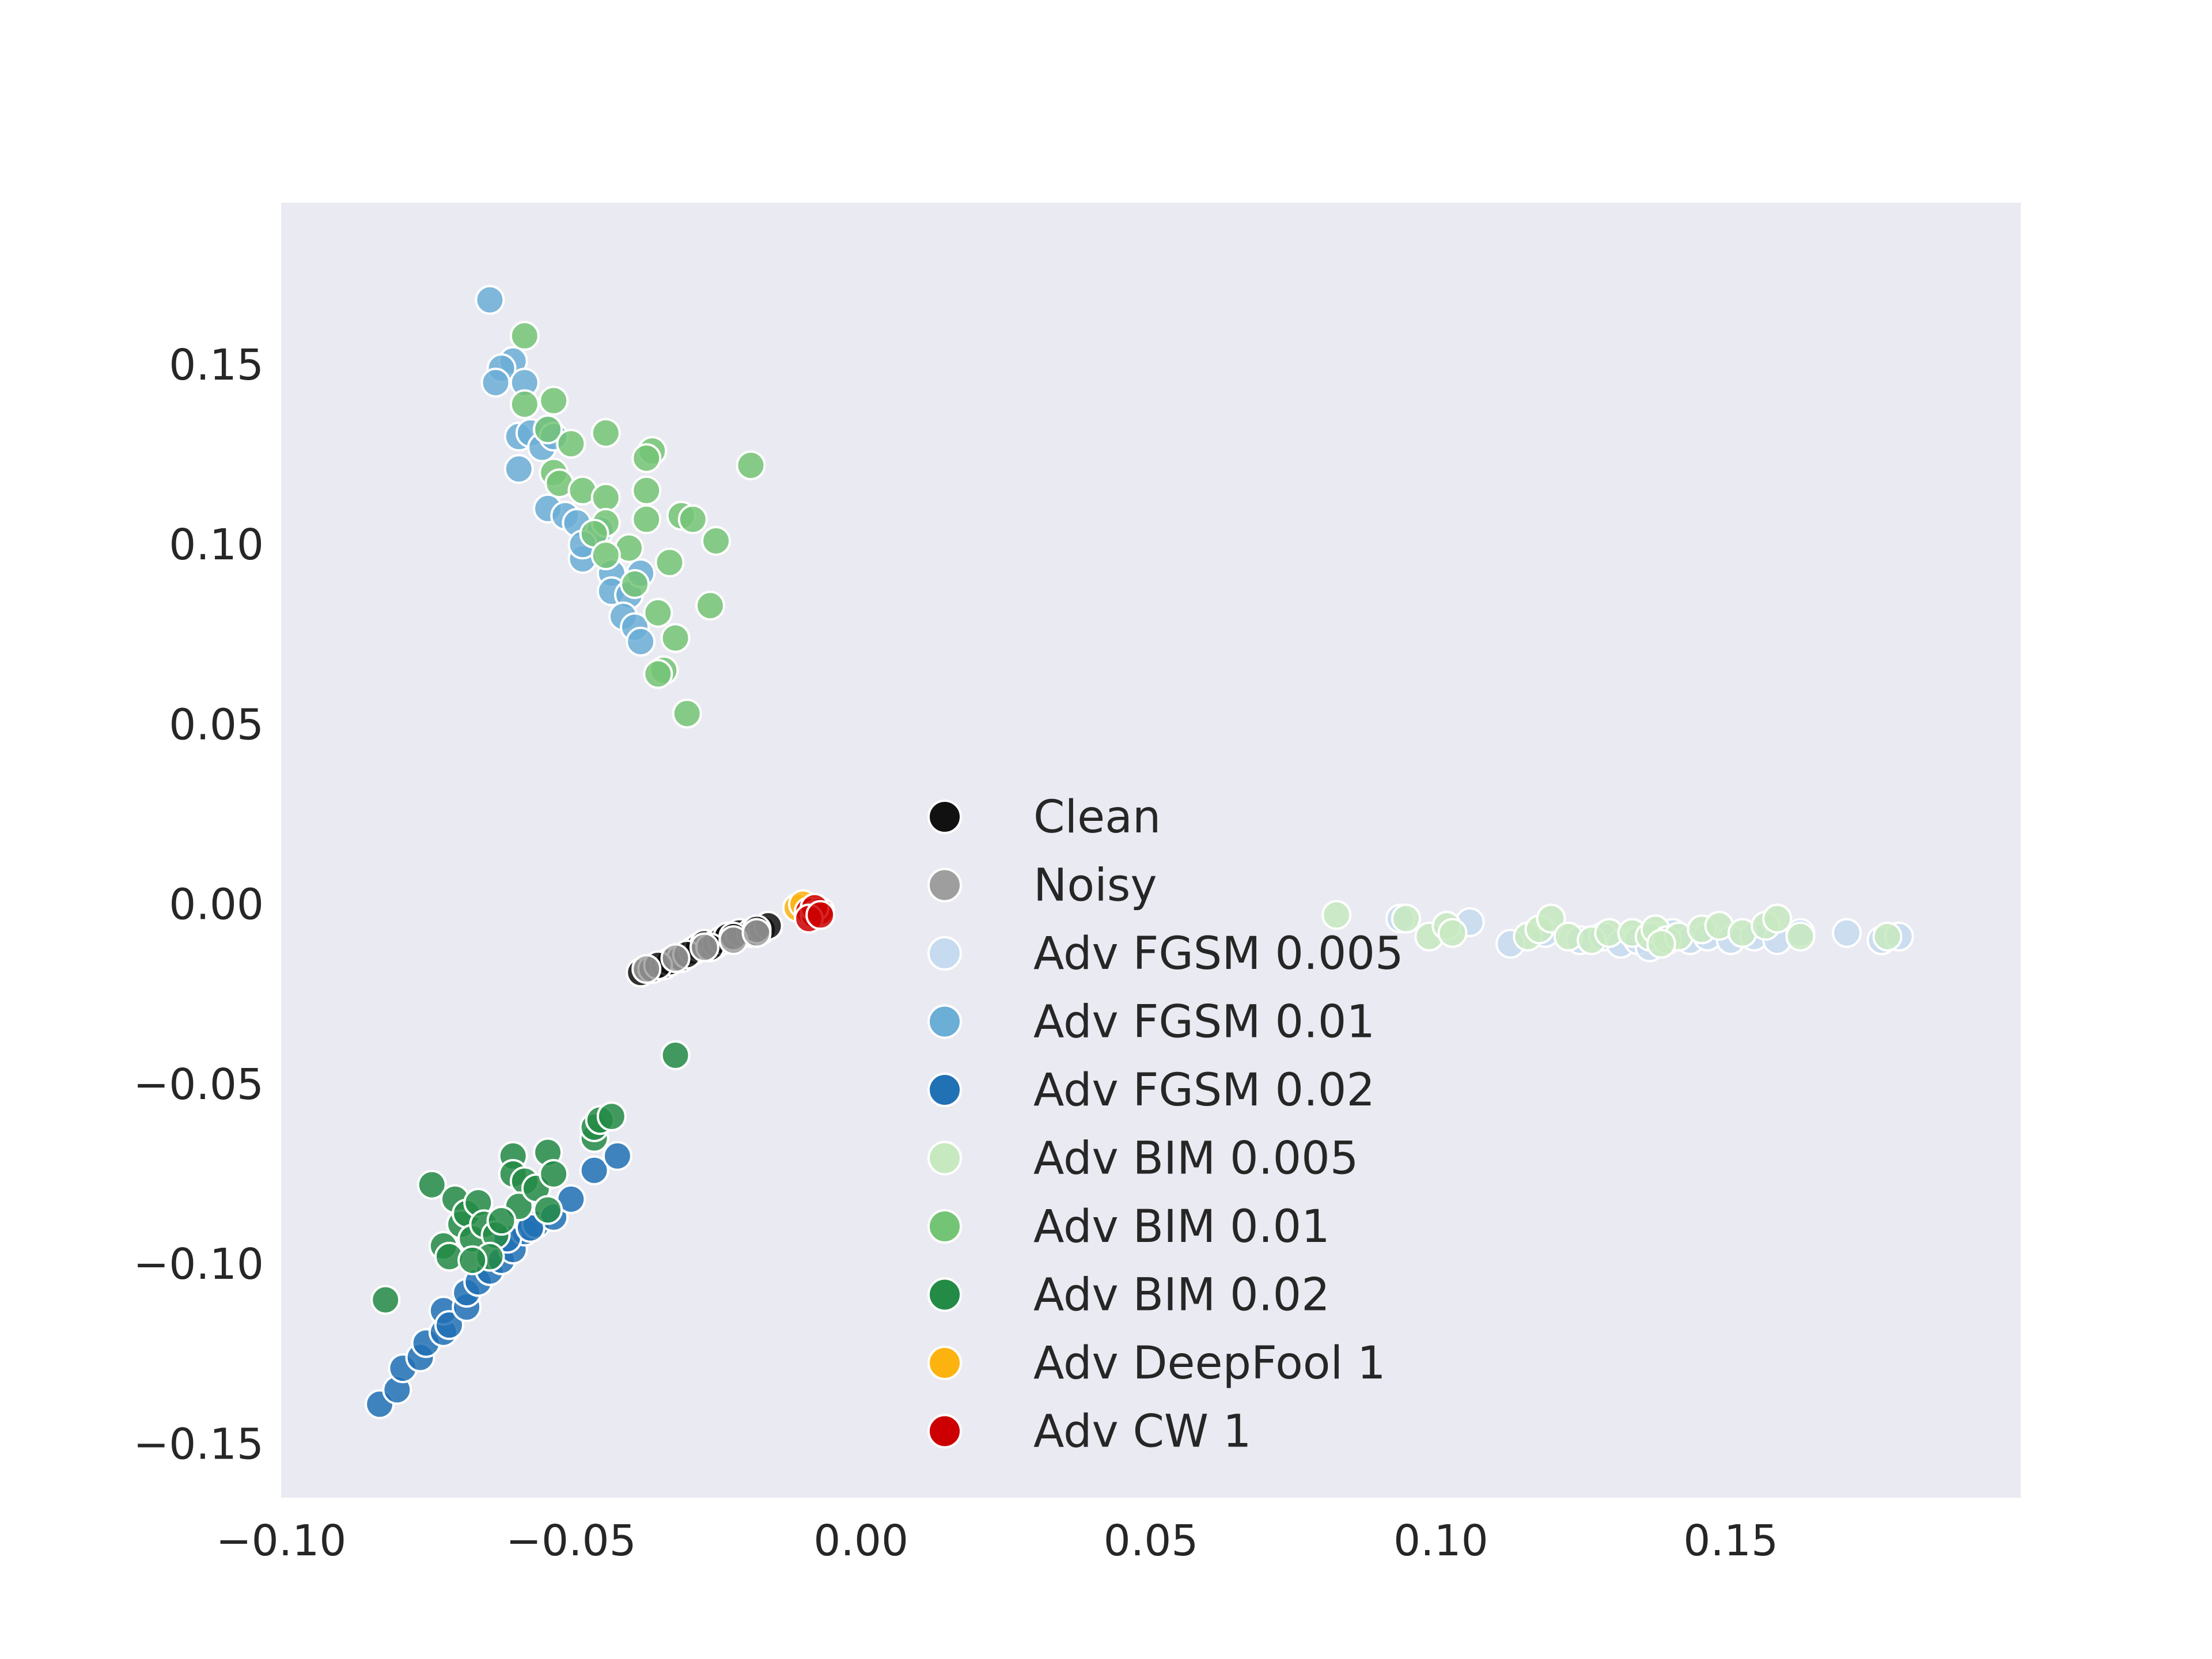 Image resolution: width=2212 pixels, height=1659 pixels. Describe the element at coordinates (1151, 1541) in the screenshot. I see `x-tick-label: 0.05` at that location.